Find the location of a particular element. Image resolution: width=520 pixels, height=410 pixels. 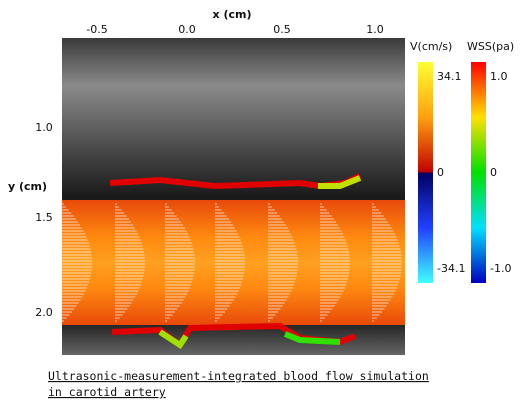

wss-colorbar is located at coordinates (478, 172).